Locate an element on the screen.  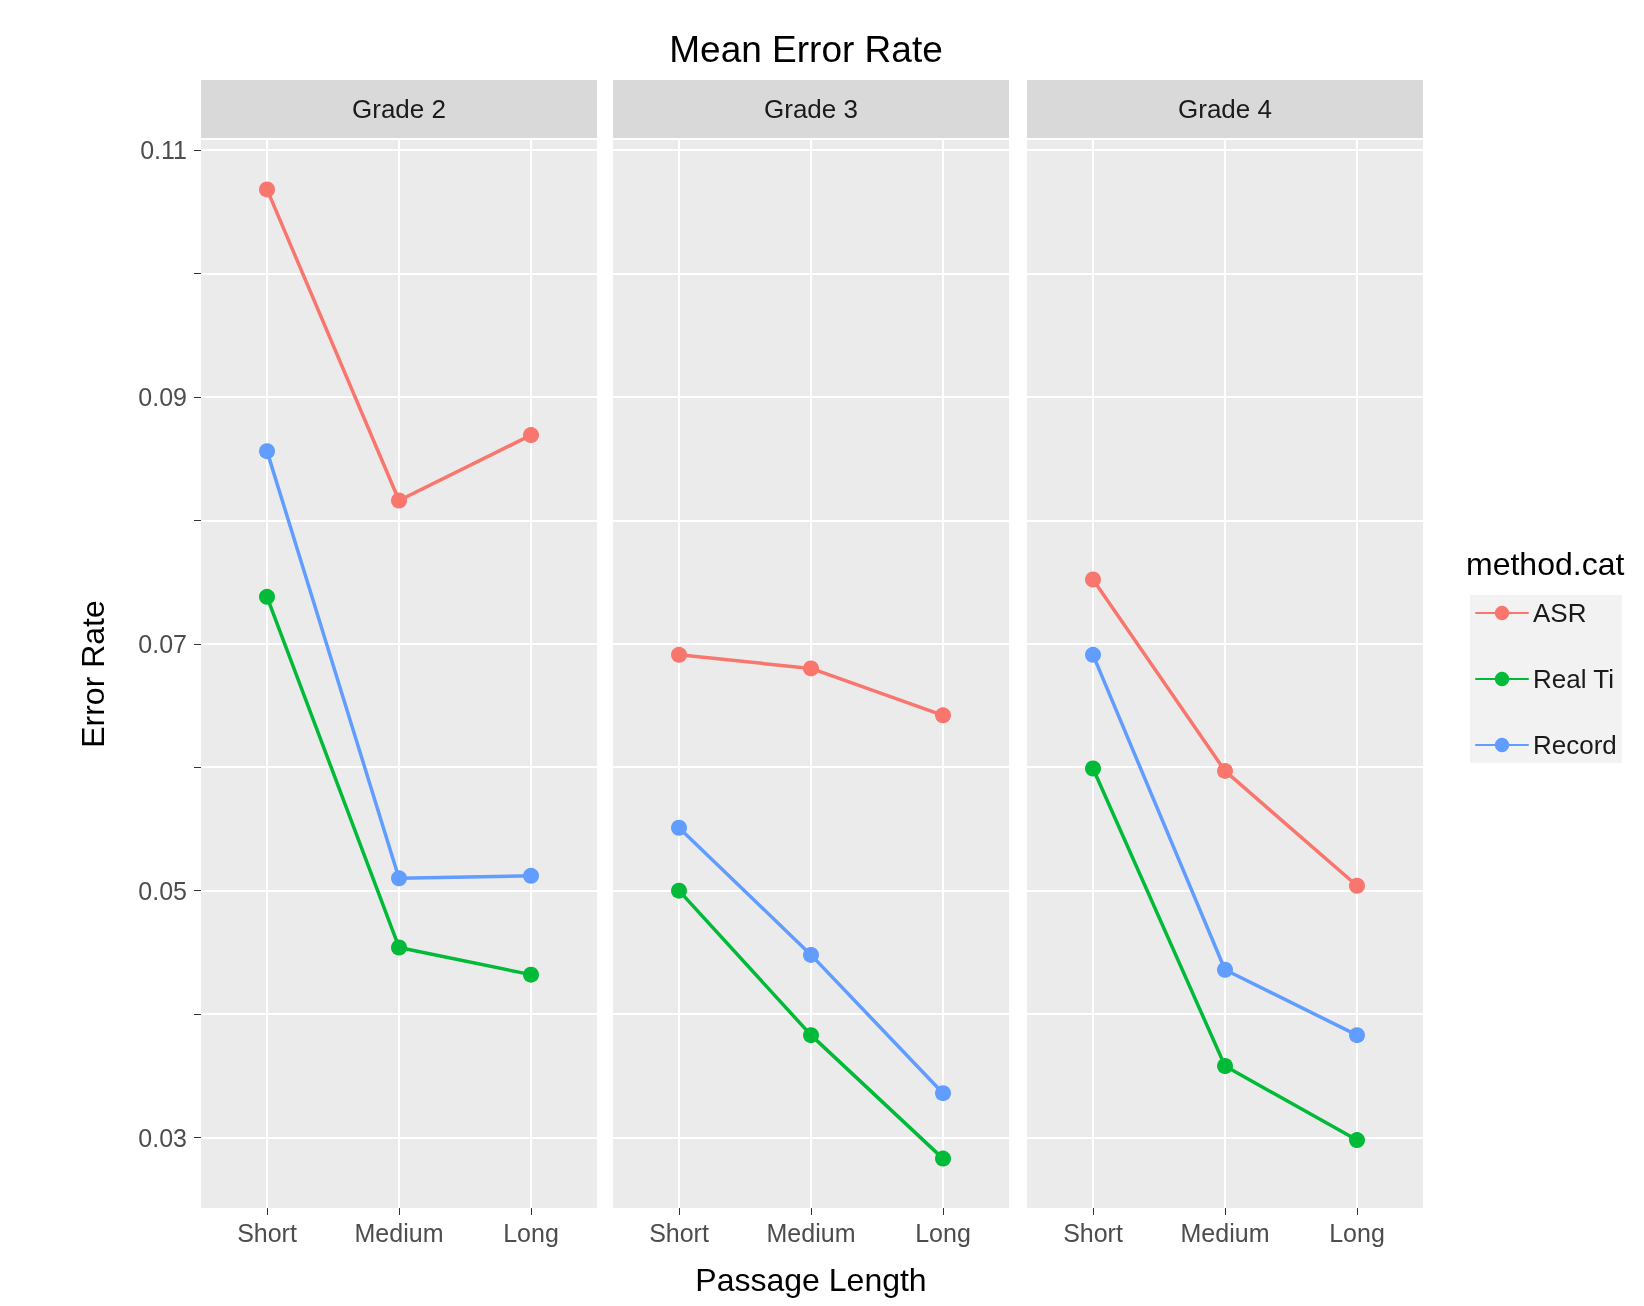
legend-title: method.cat is located at coordinates (1545, 564).